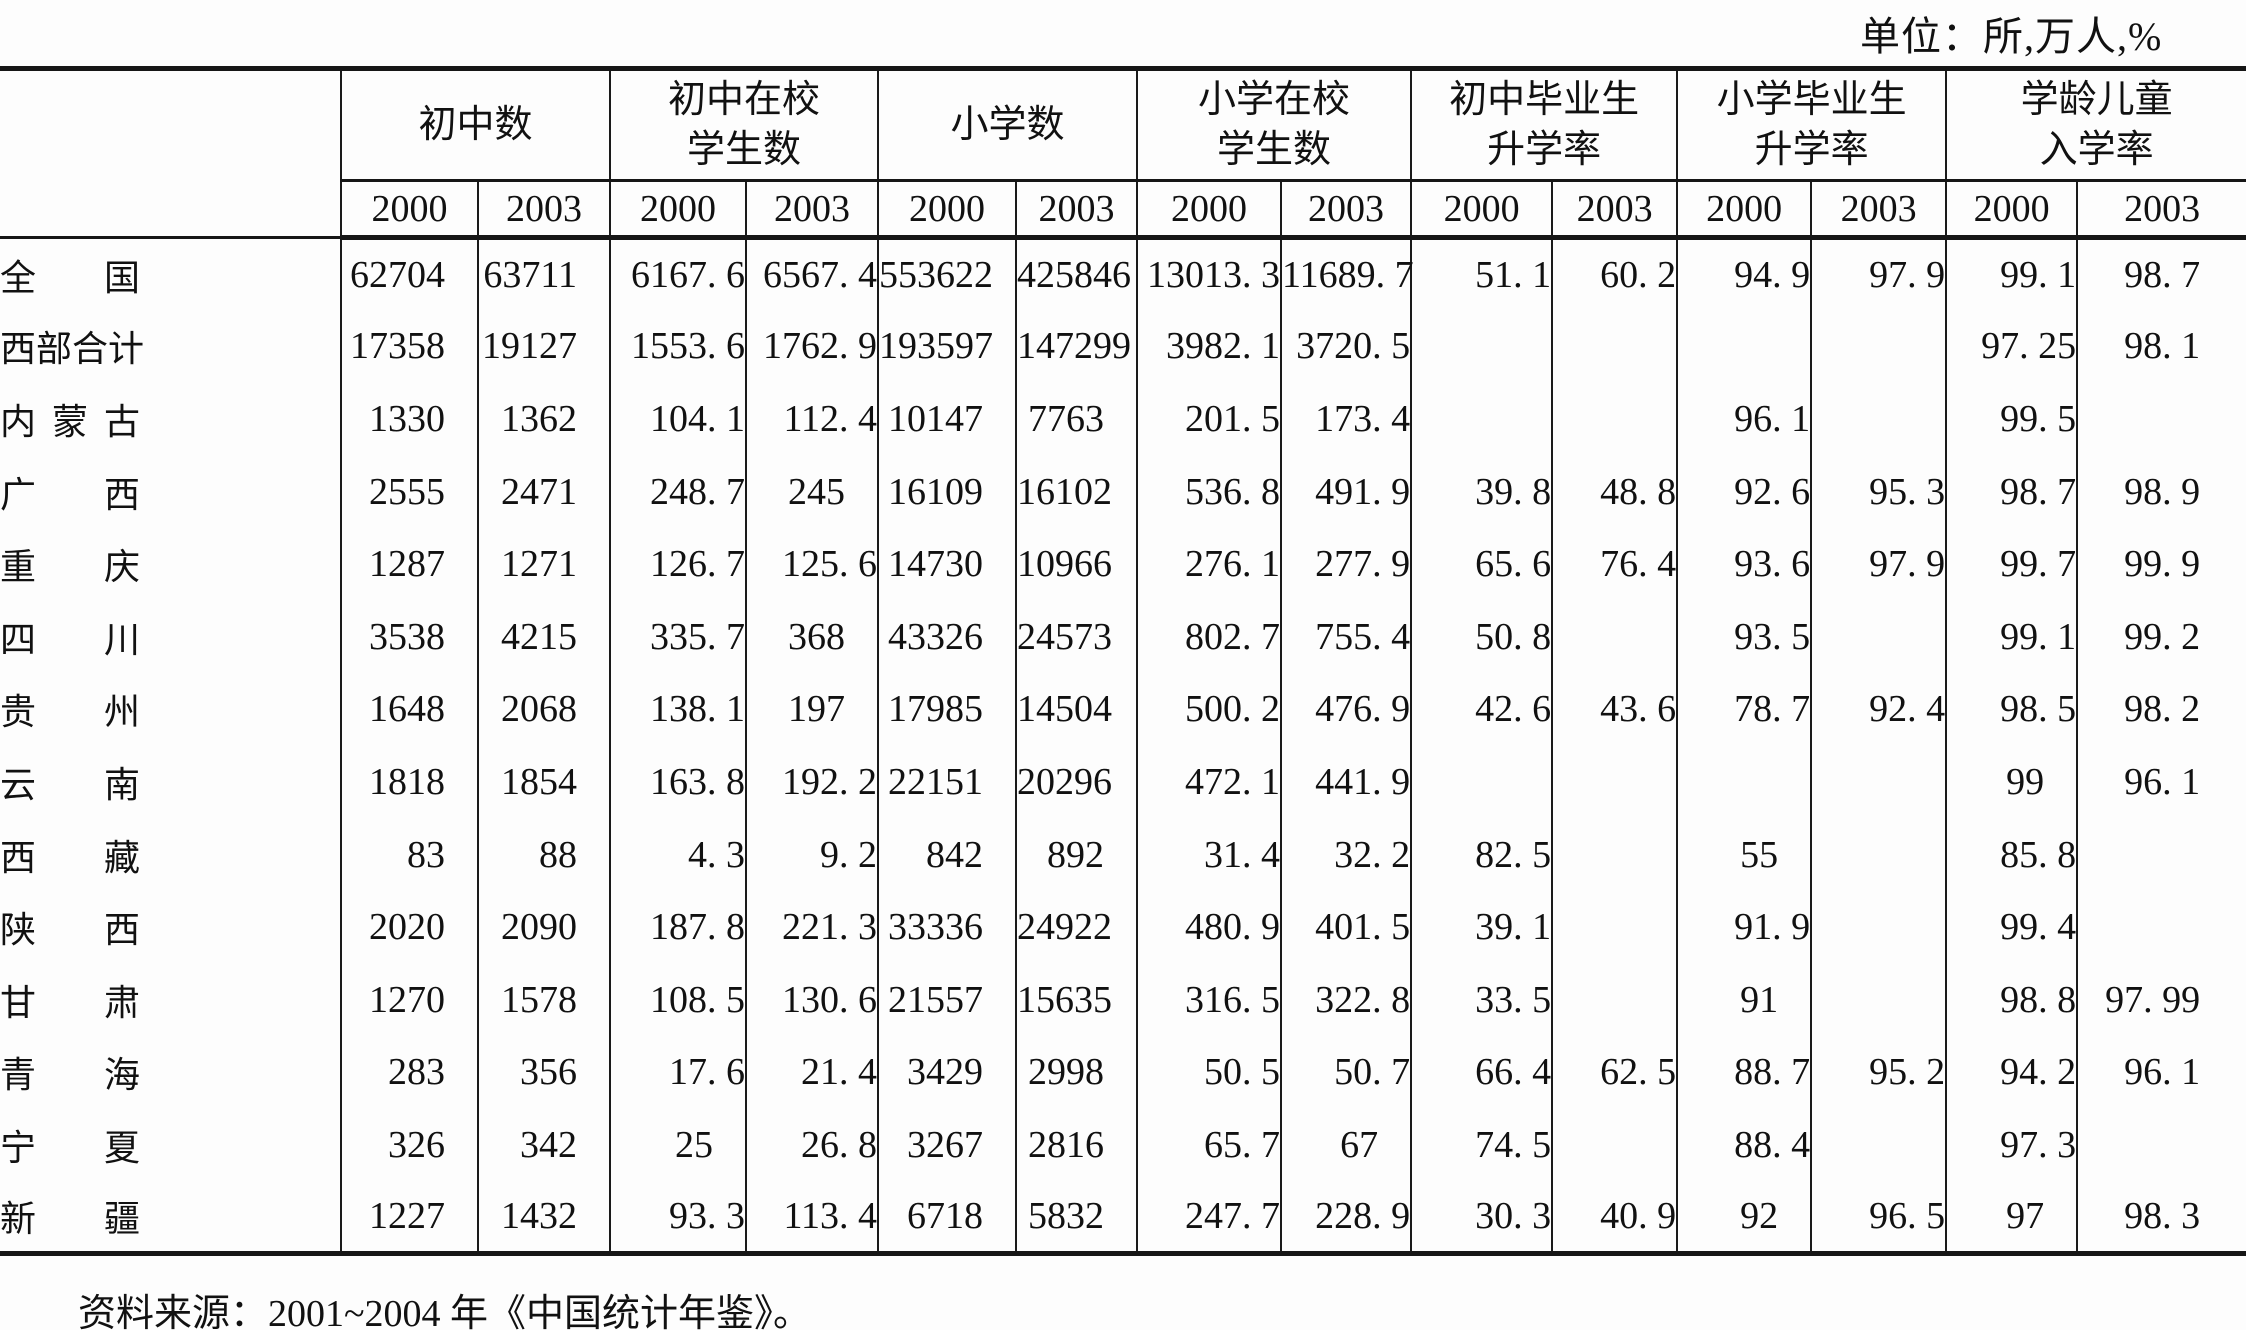 This screenshot has width=2246, height=1330. I want to click on cell-value: 97. 25, so click(2029, 346).